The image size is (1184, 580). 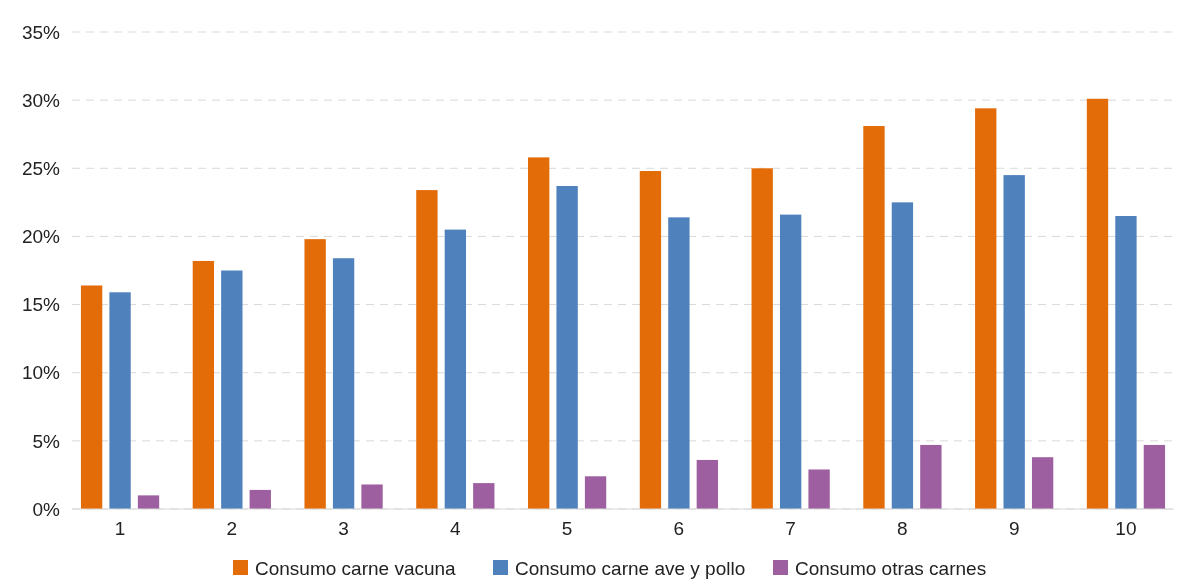 What do you see at coordinates (41, 100) in the screenshot?
I see `y-tick-label: 30%` at bounding box center [41, 100].